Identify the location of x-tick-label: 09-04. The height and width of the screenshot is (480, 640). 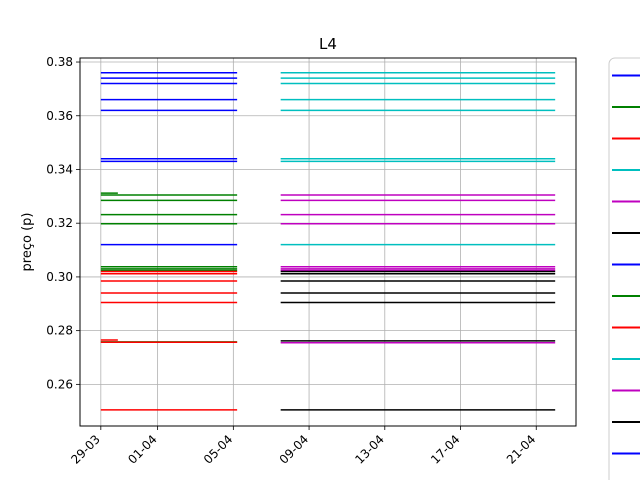
(294, 449).